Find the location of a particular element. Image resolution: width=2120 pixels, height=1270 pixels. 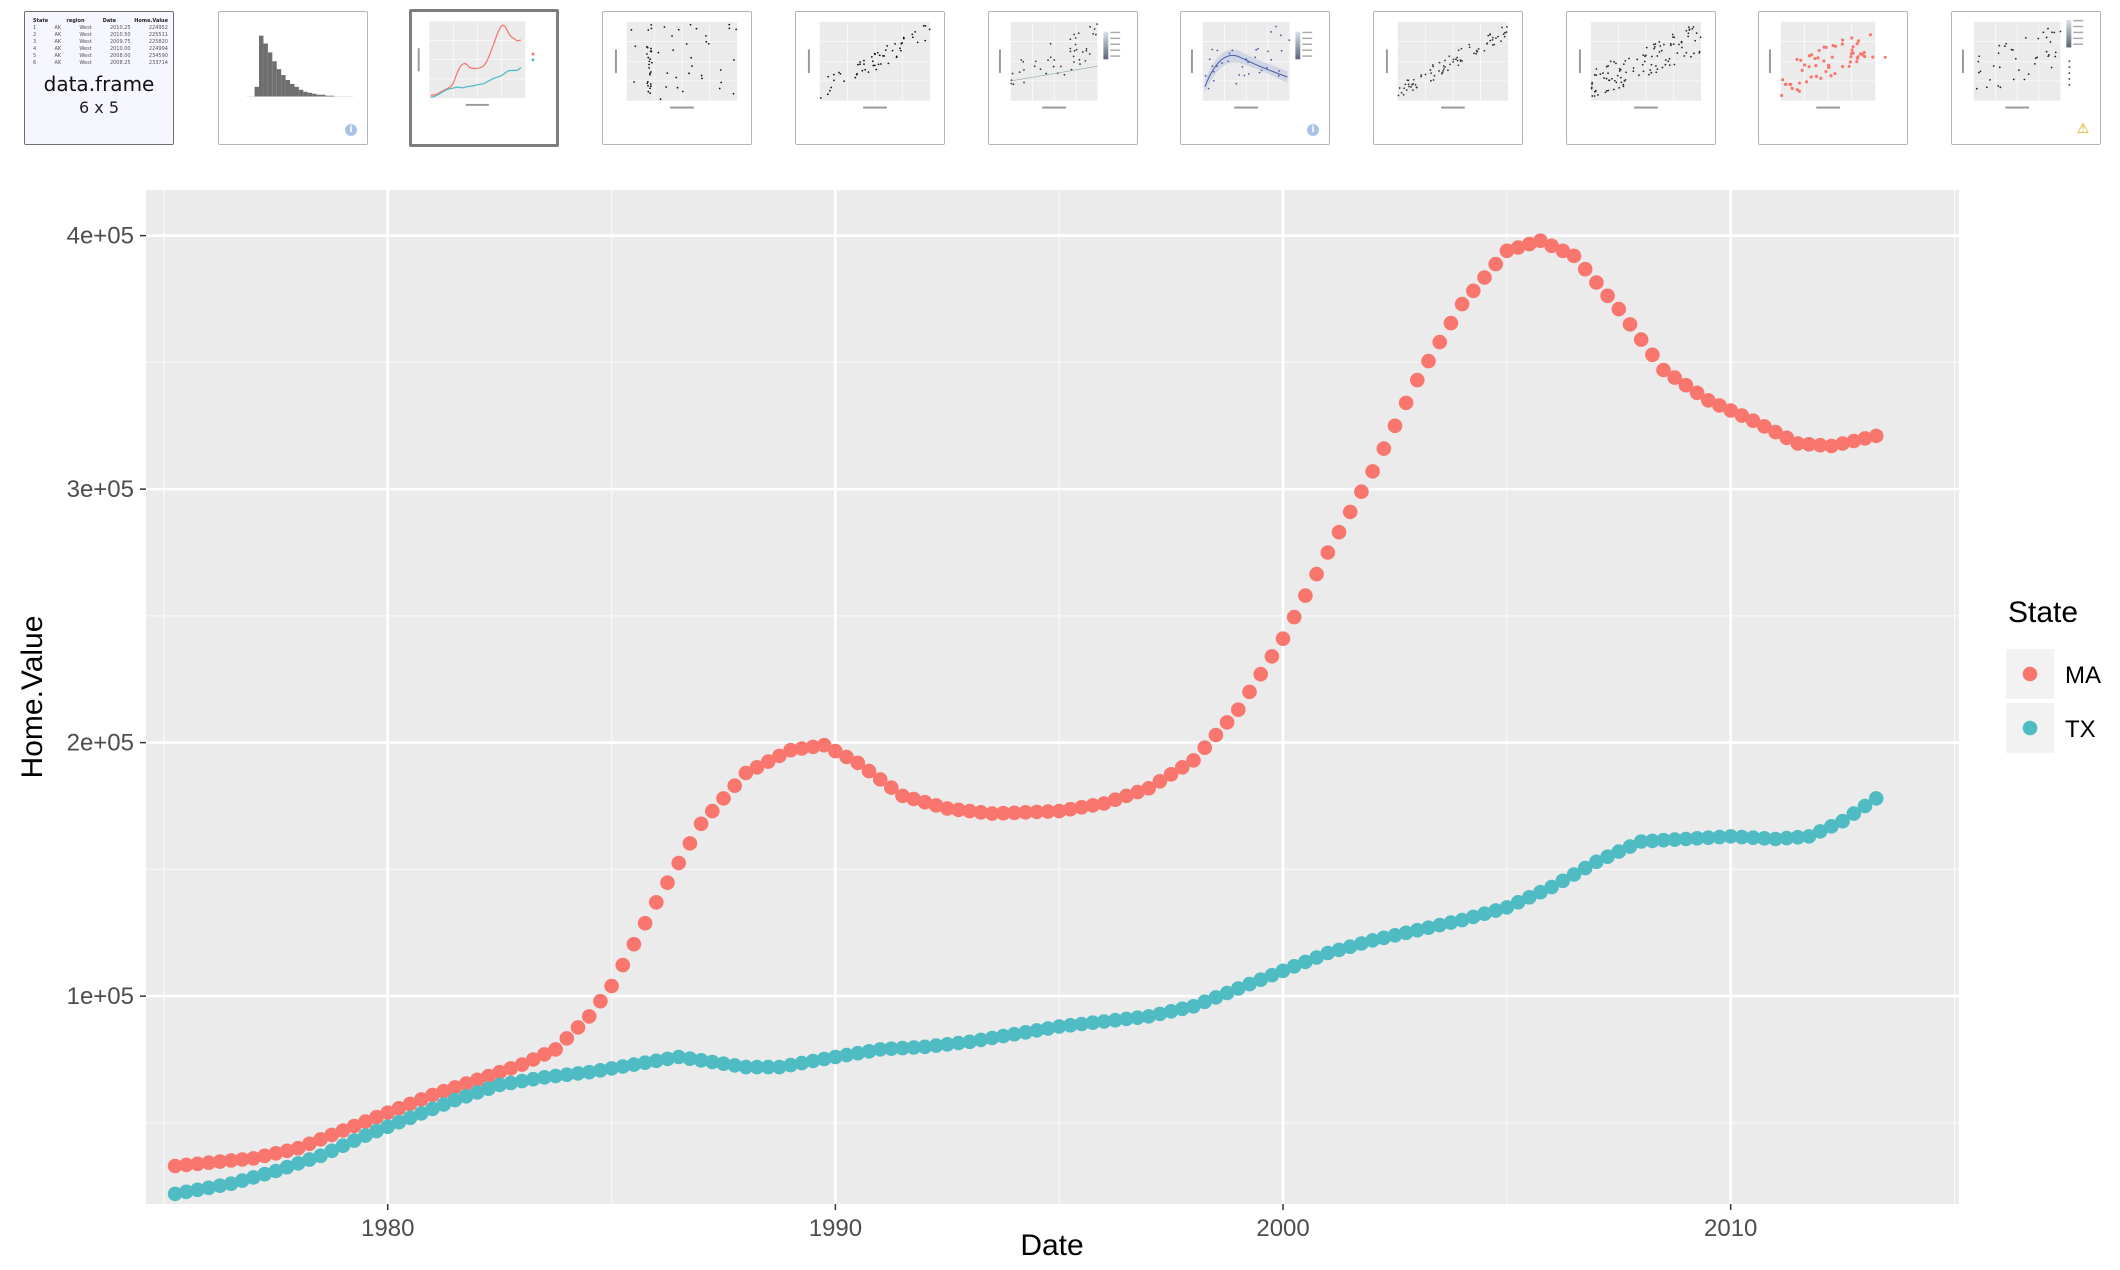

thumbnail-scatter-legend: ⚠ is located at coordinates (2026, 78).